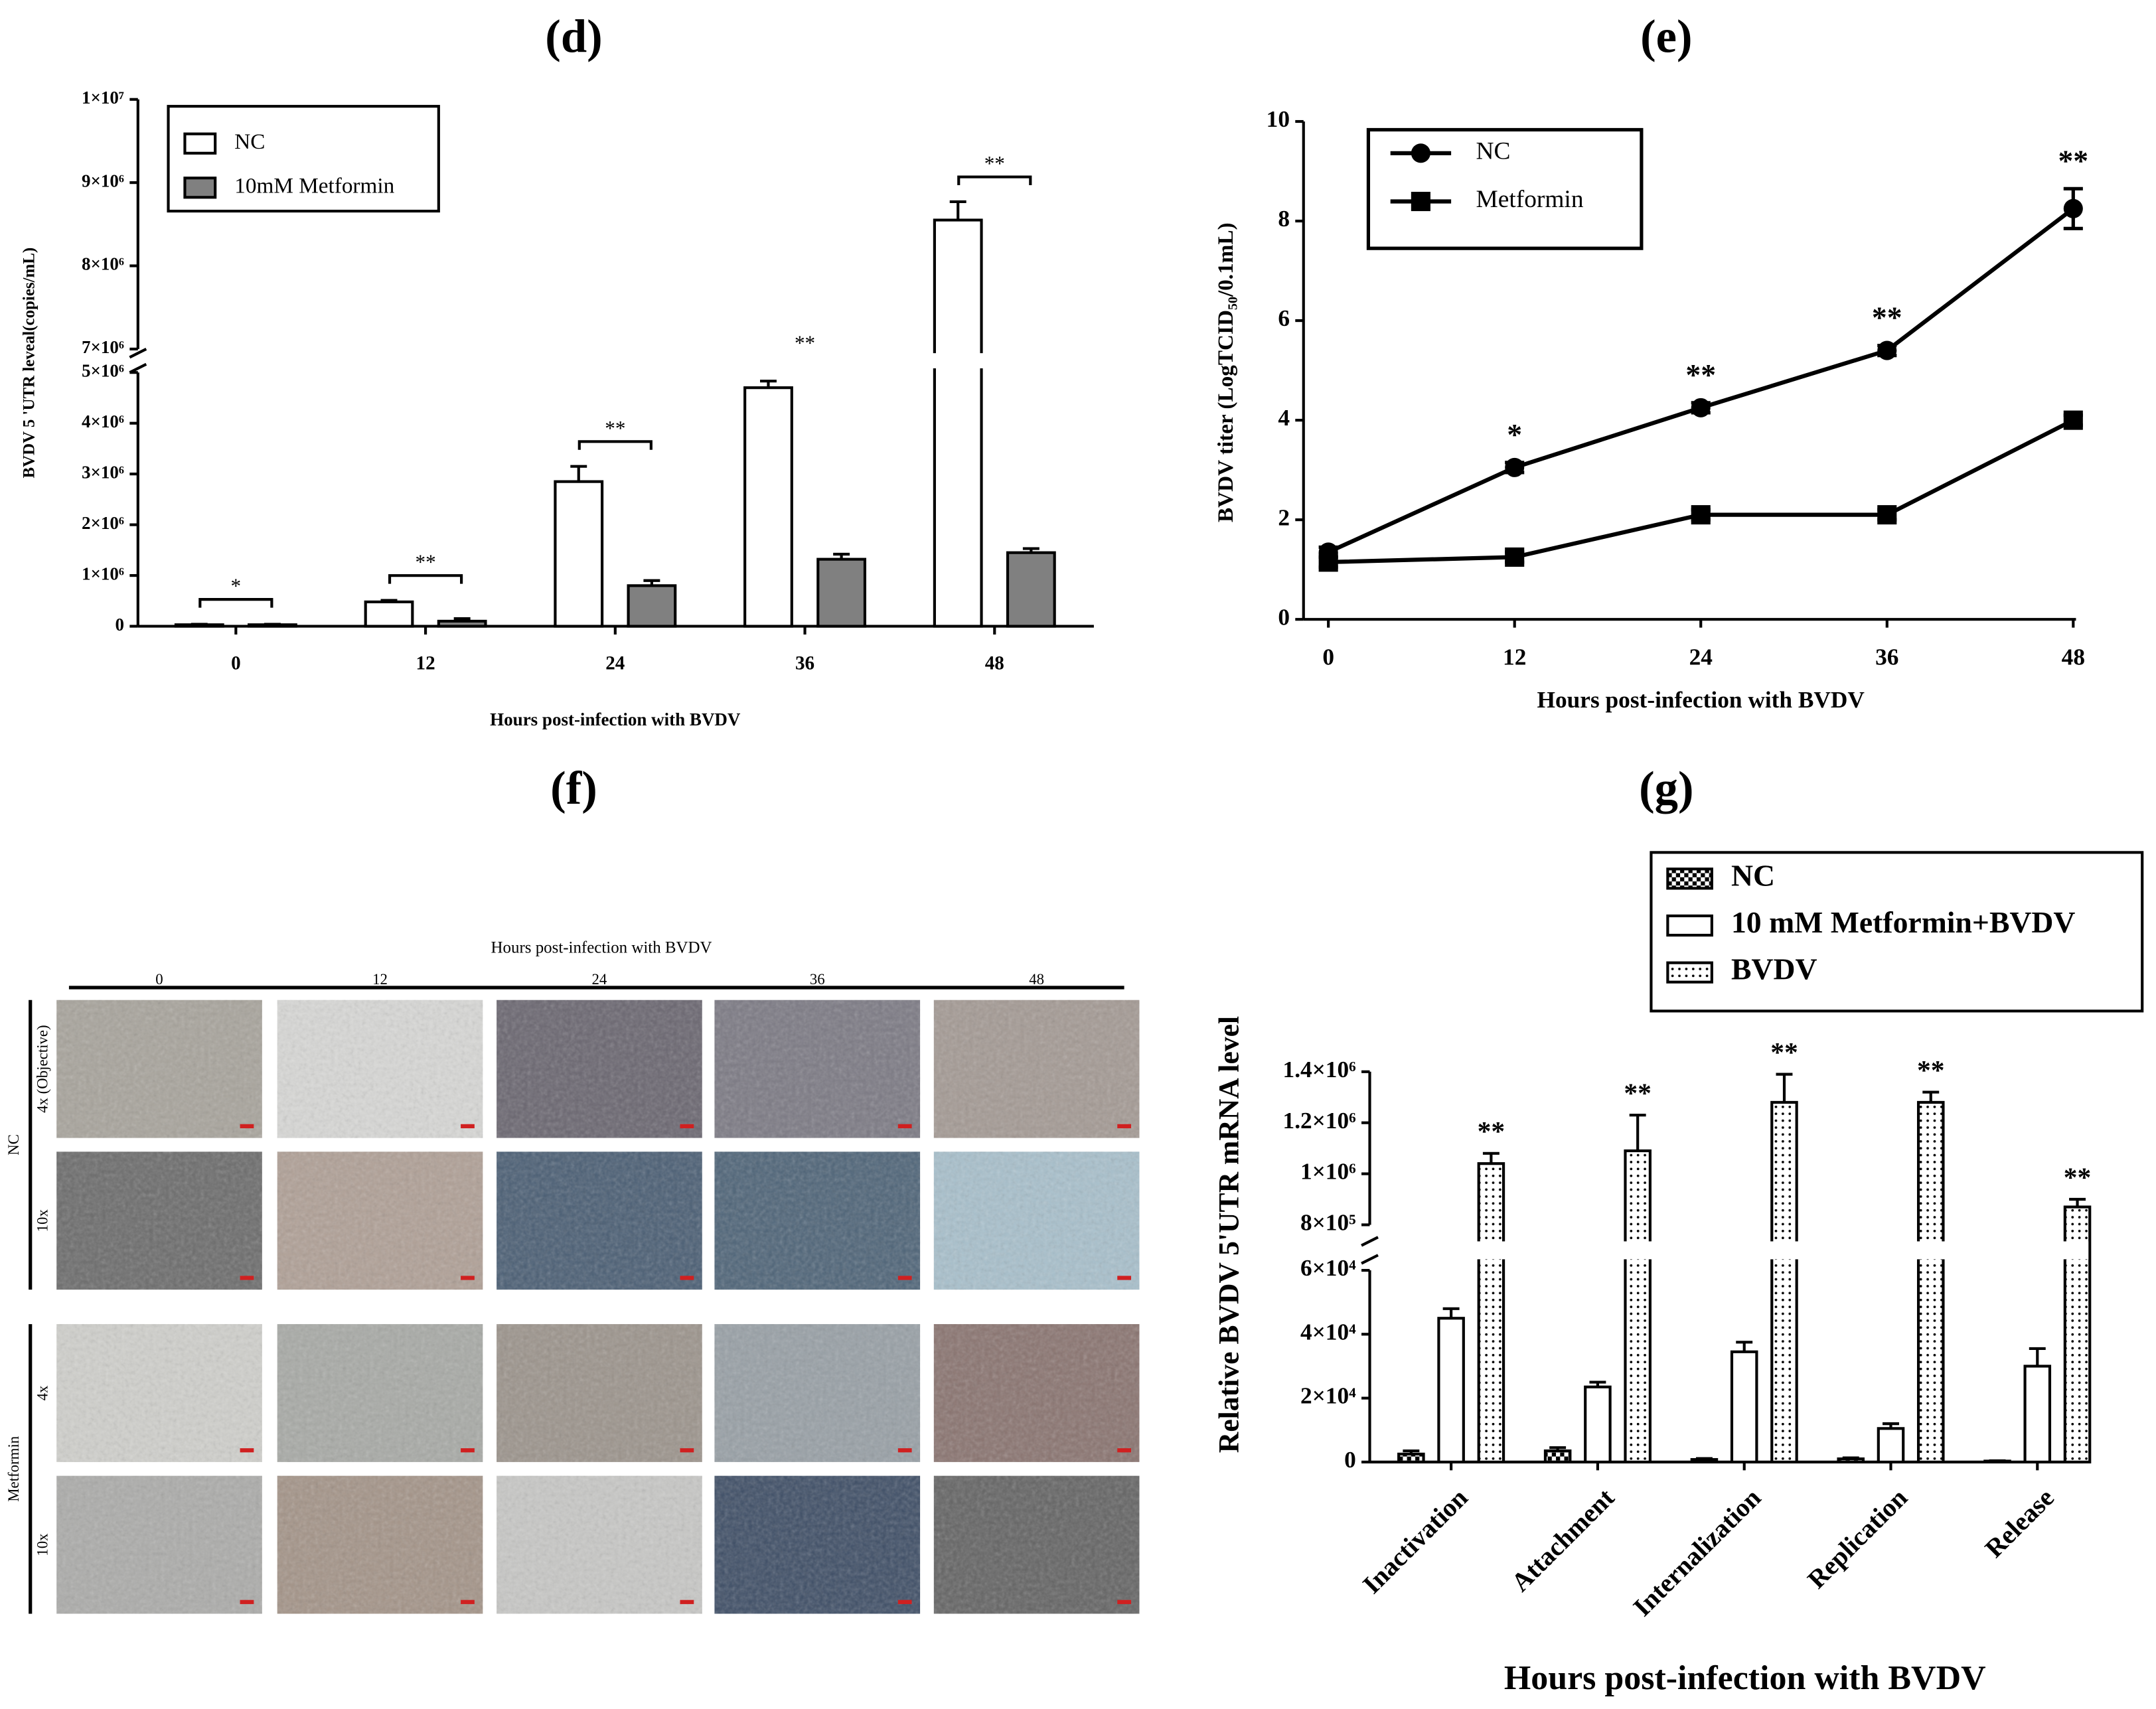 Image resolution: width=2156 pixels, height=1709 pixels. What do you see at coordinates (1887, 657) in the screenshot?
I see `x-tick-label: 36` at bounding box center [1887, 657].